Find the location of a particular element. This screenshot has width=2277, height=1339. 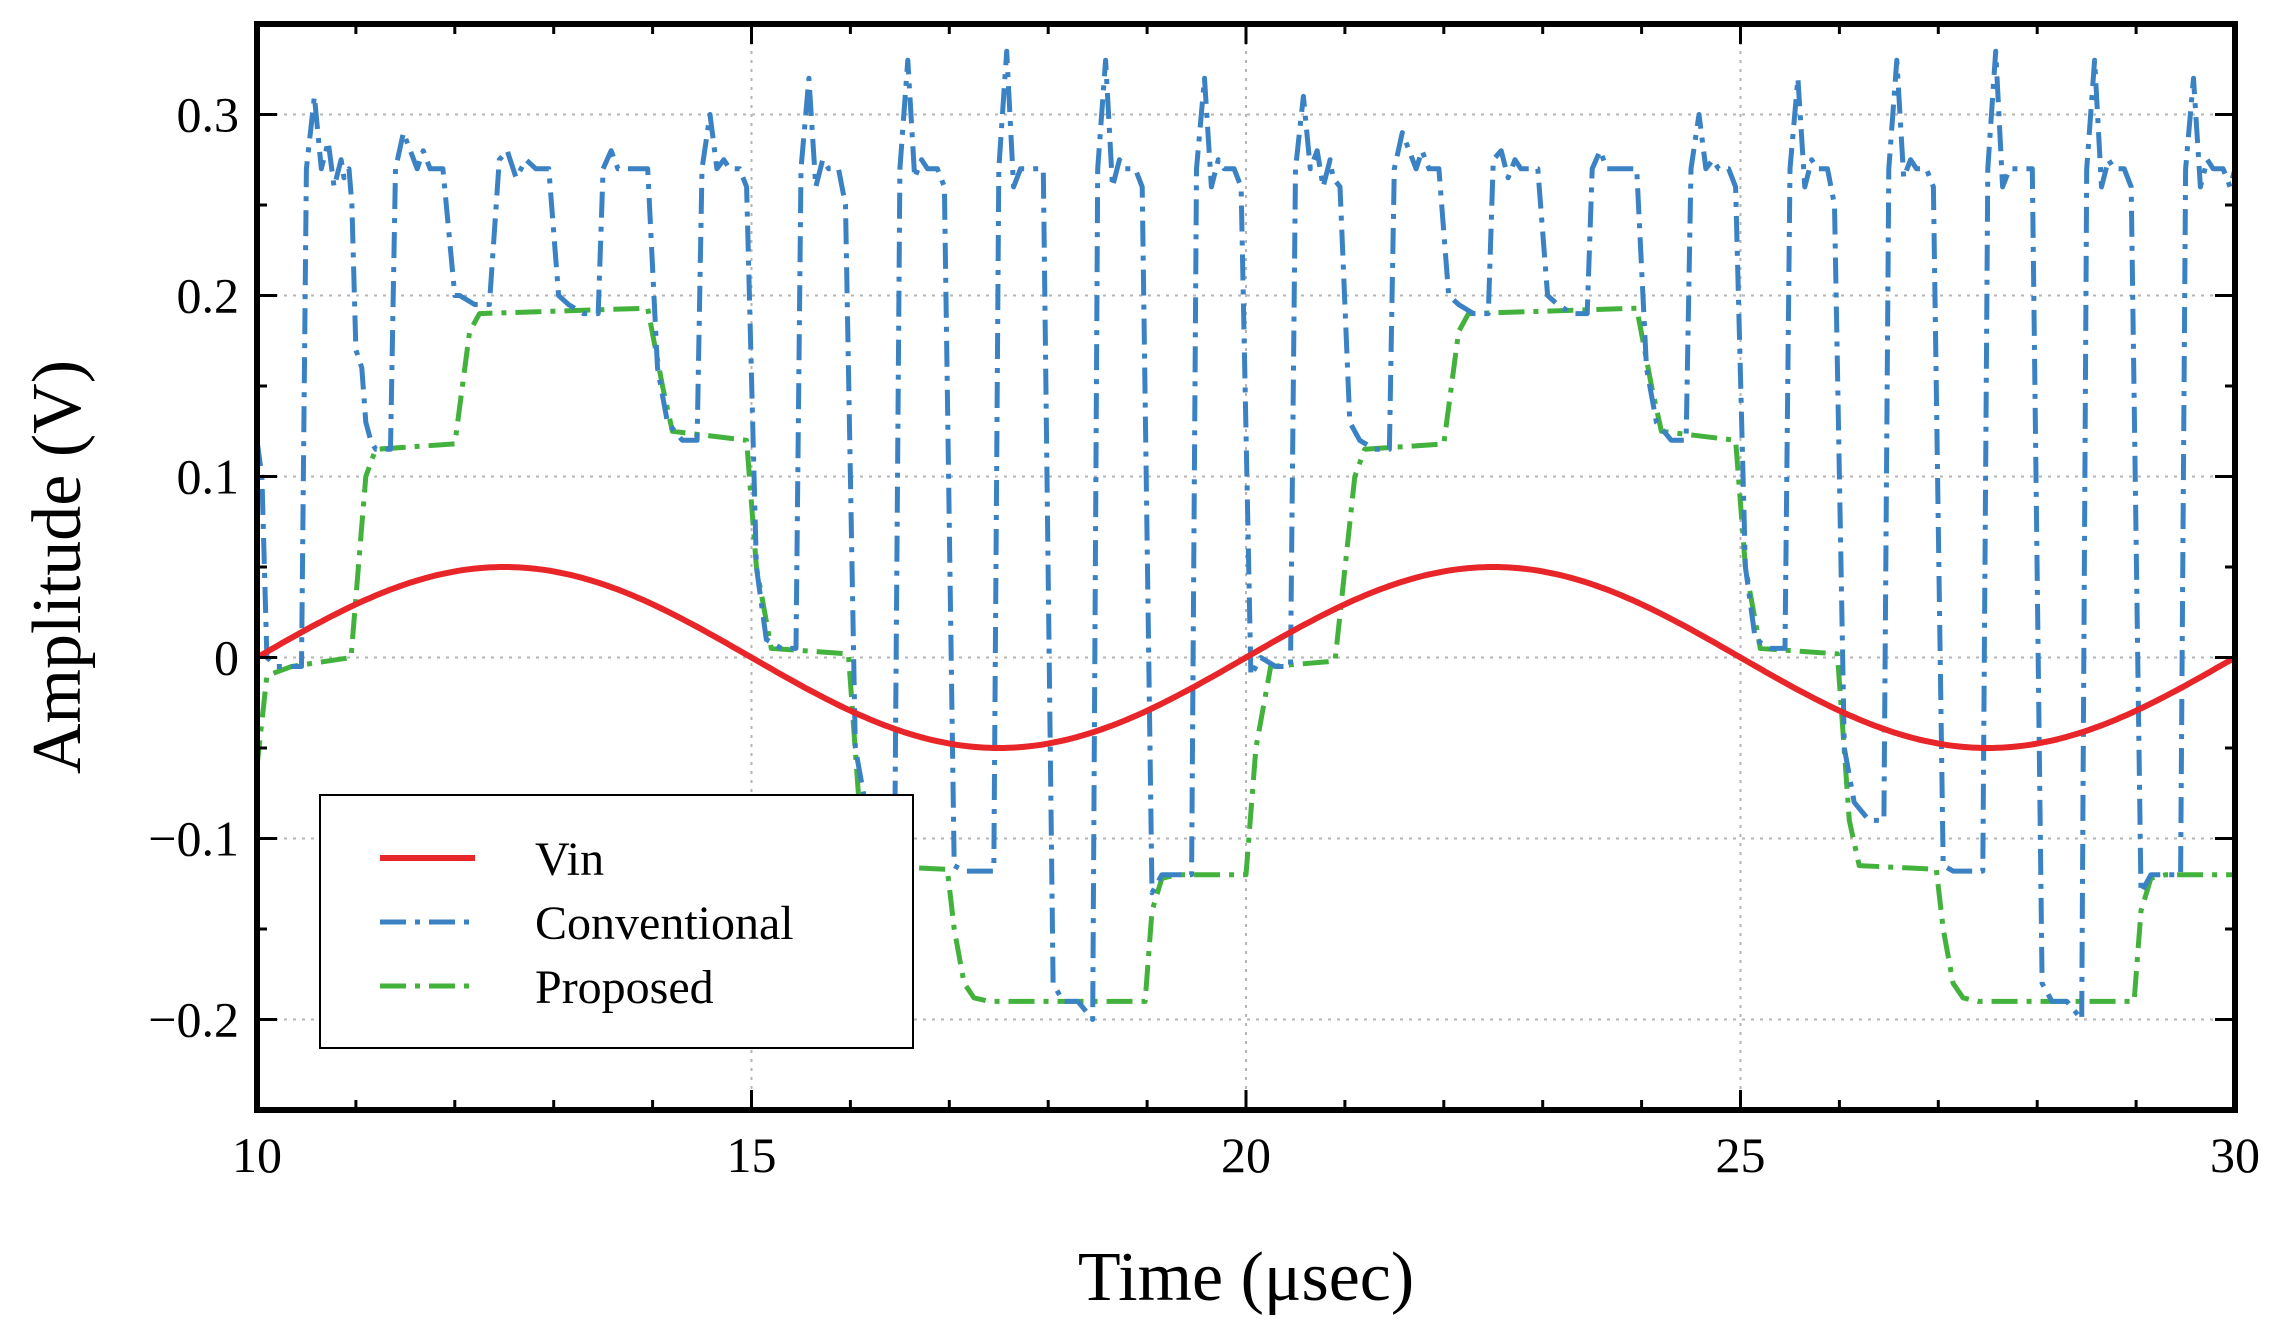

y-tick-label-5: 0.3 is located at coordinates (208, 115).